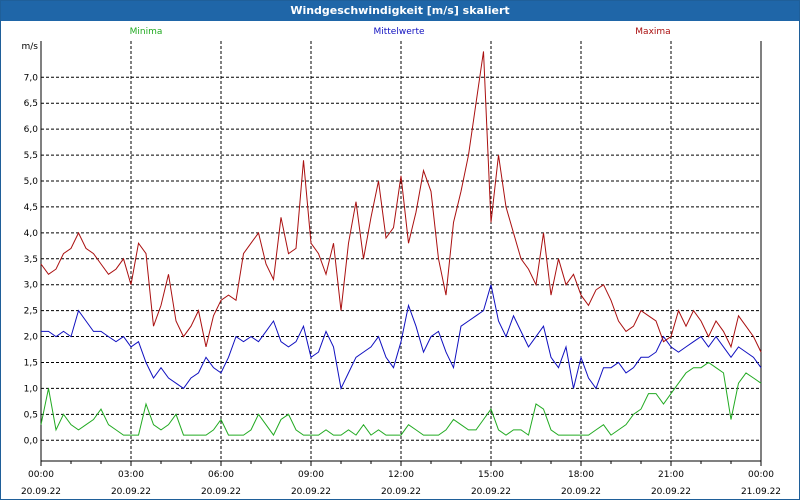  What do you see at coordinates (31, 182) in the screenshot?
I see `y-tick-label: 5,0` at bounding box center [31, 182].